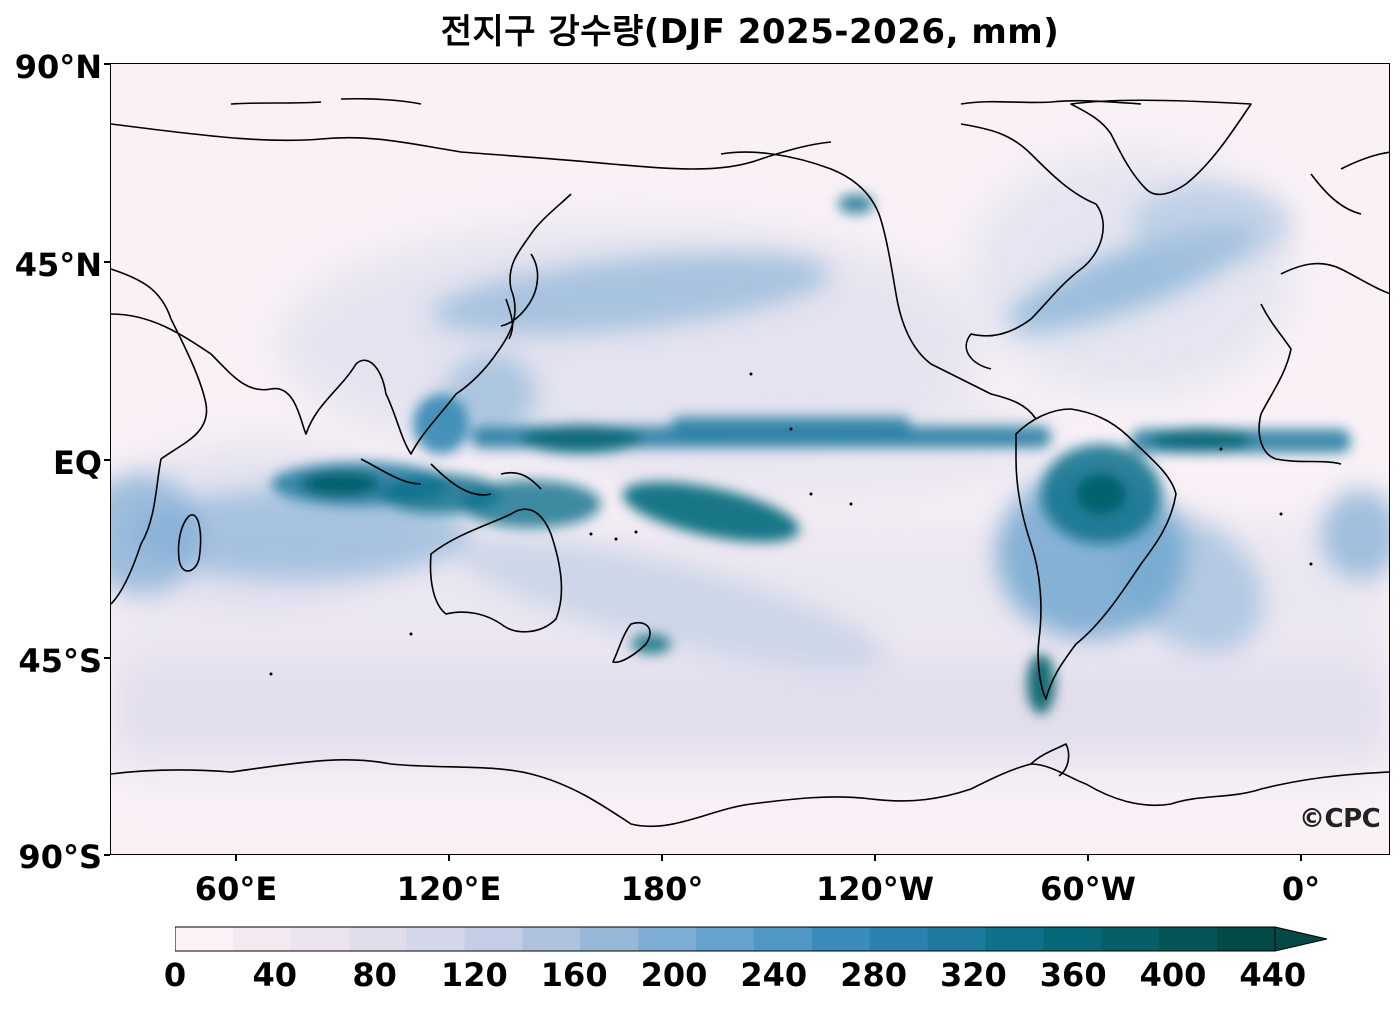 This screenshot has height=1010, width=1400. Describe the element at coordinates (1273, 975) in the screenshot. I see `colorbar-tick-label: 440` at that location.